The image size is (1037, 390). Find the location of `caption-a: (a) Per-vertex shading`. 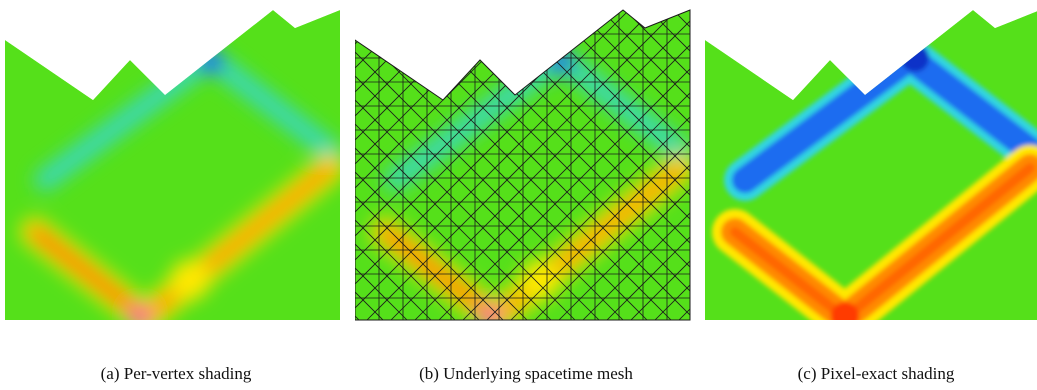

caption-a: (a) Per-vertex shading is located at coordinates (176, 373).